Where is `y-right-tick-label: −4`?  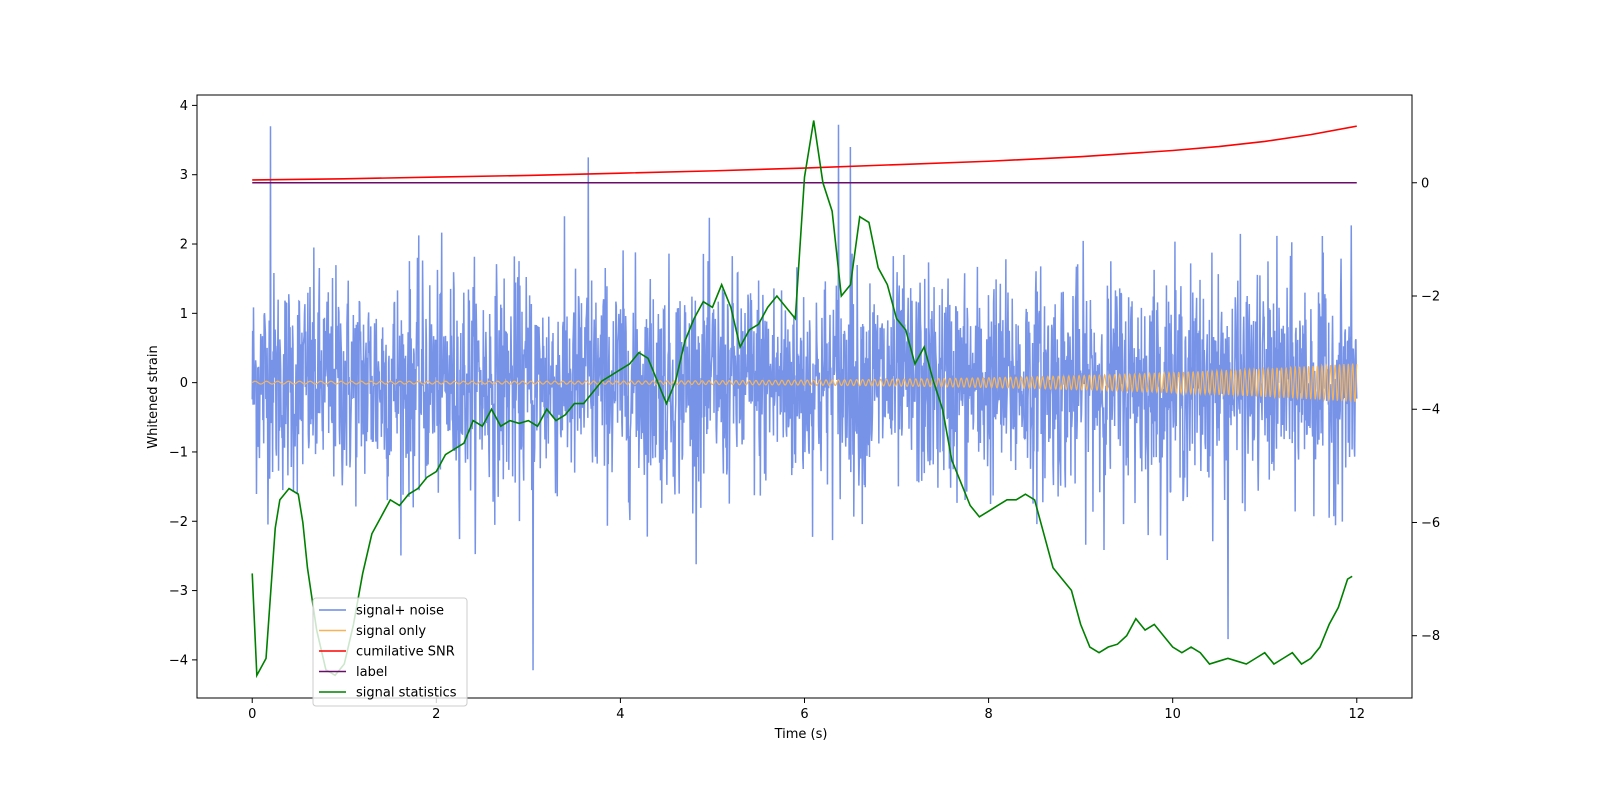
y-right-tick-label: −4 is located at coordinates (1430, 410).